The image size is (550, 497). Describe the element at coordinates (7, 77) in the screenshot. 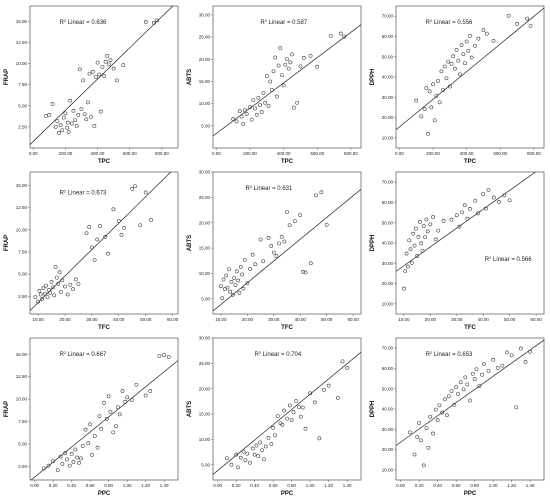

I see `y-axis-label: FRAP` at that location.